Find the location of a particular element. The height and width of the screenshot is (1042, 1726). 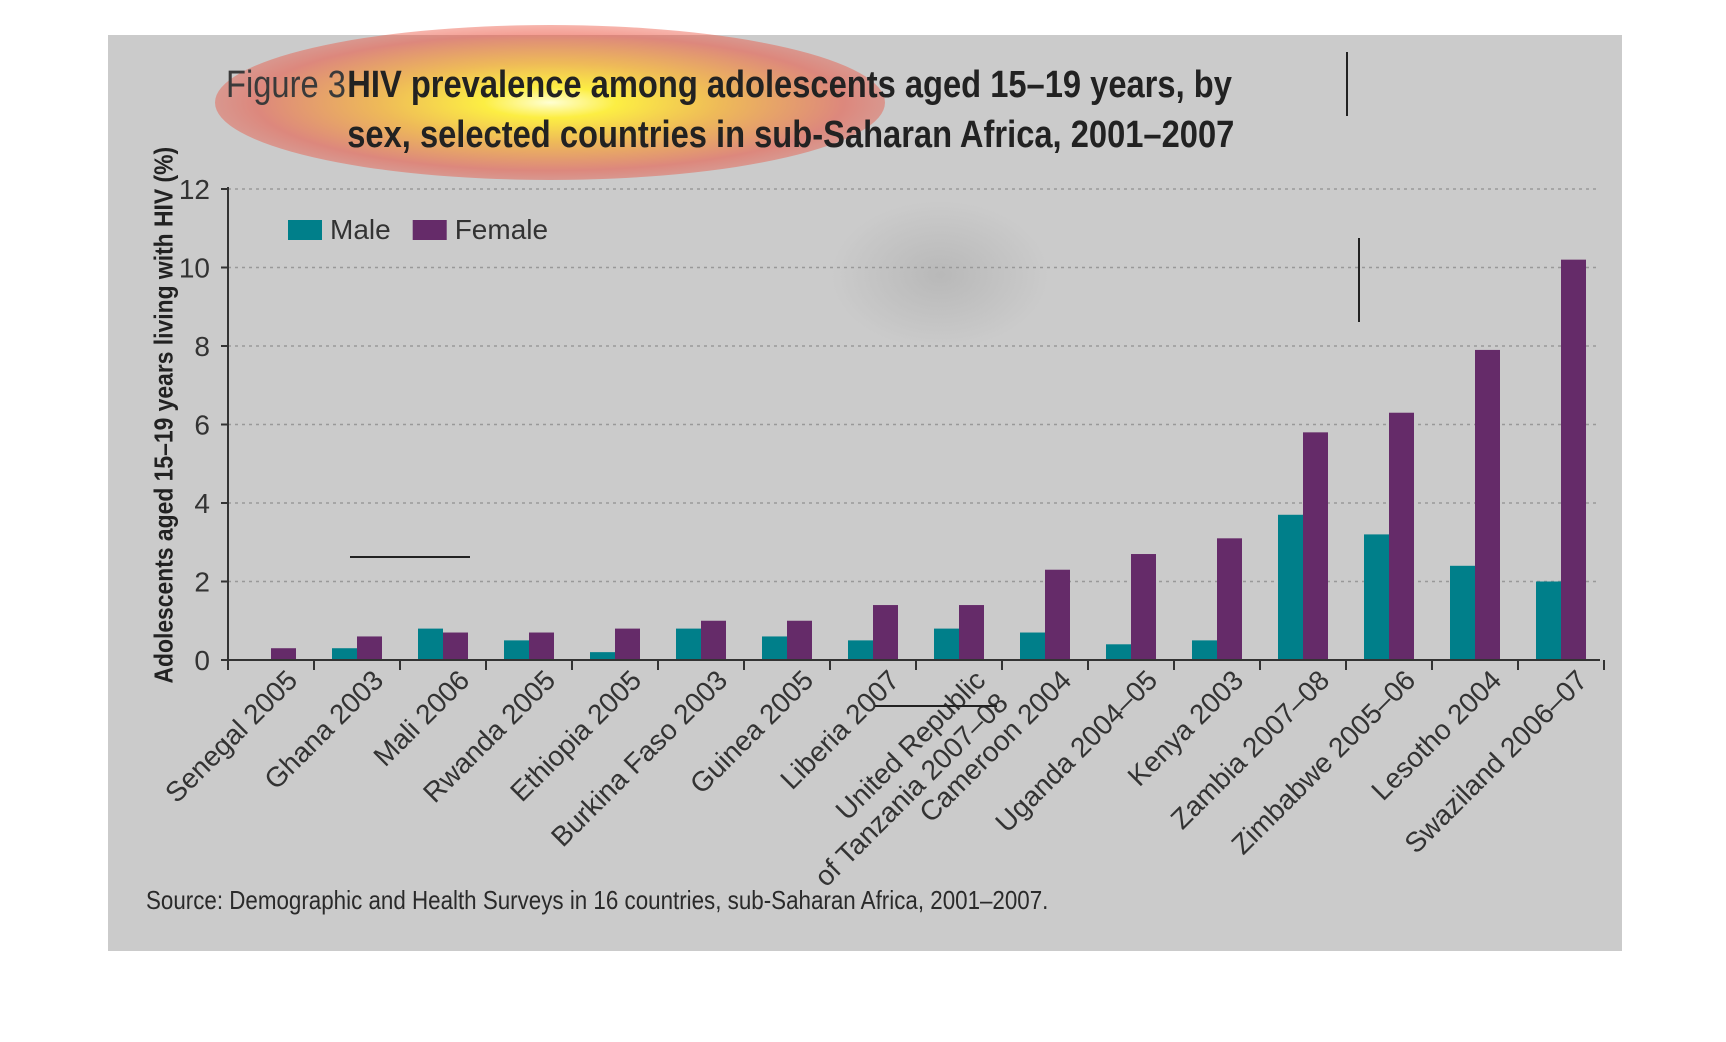

legend-label-female: Female is located at coordinates (501, 229).